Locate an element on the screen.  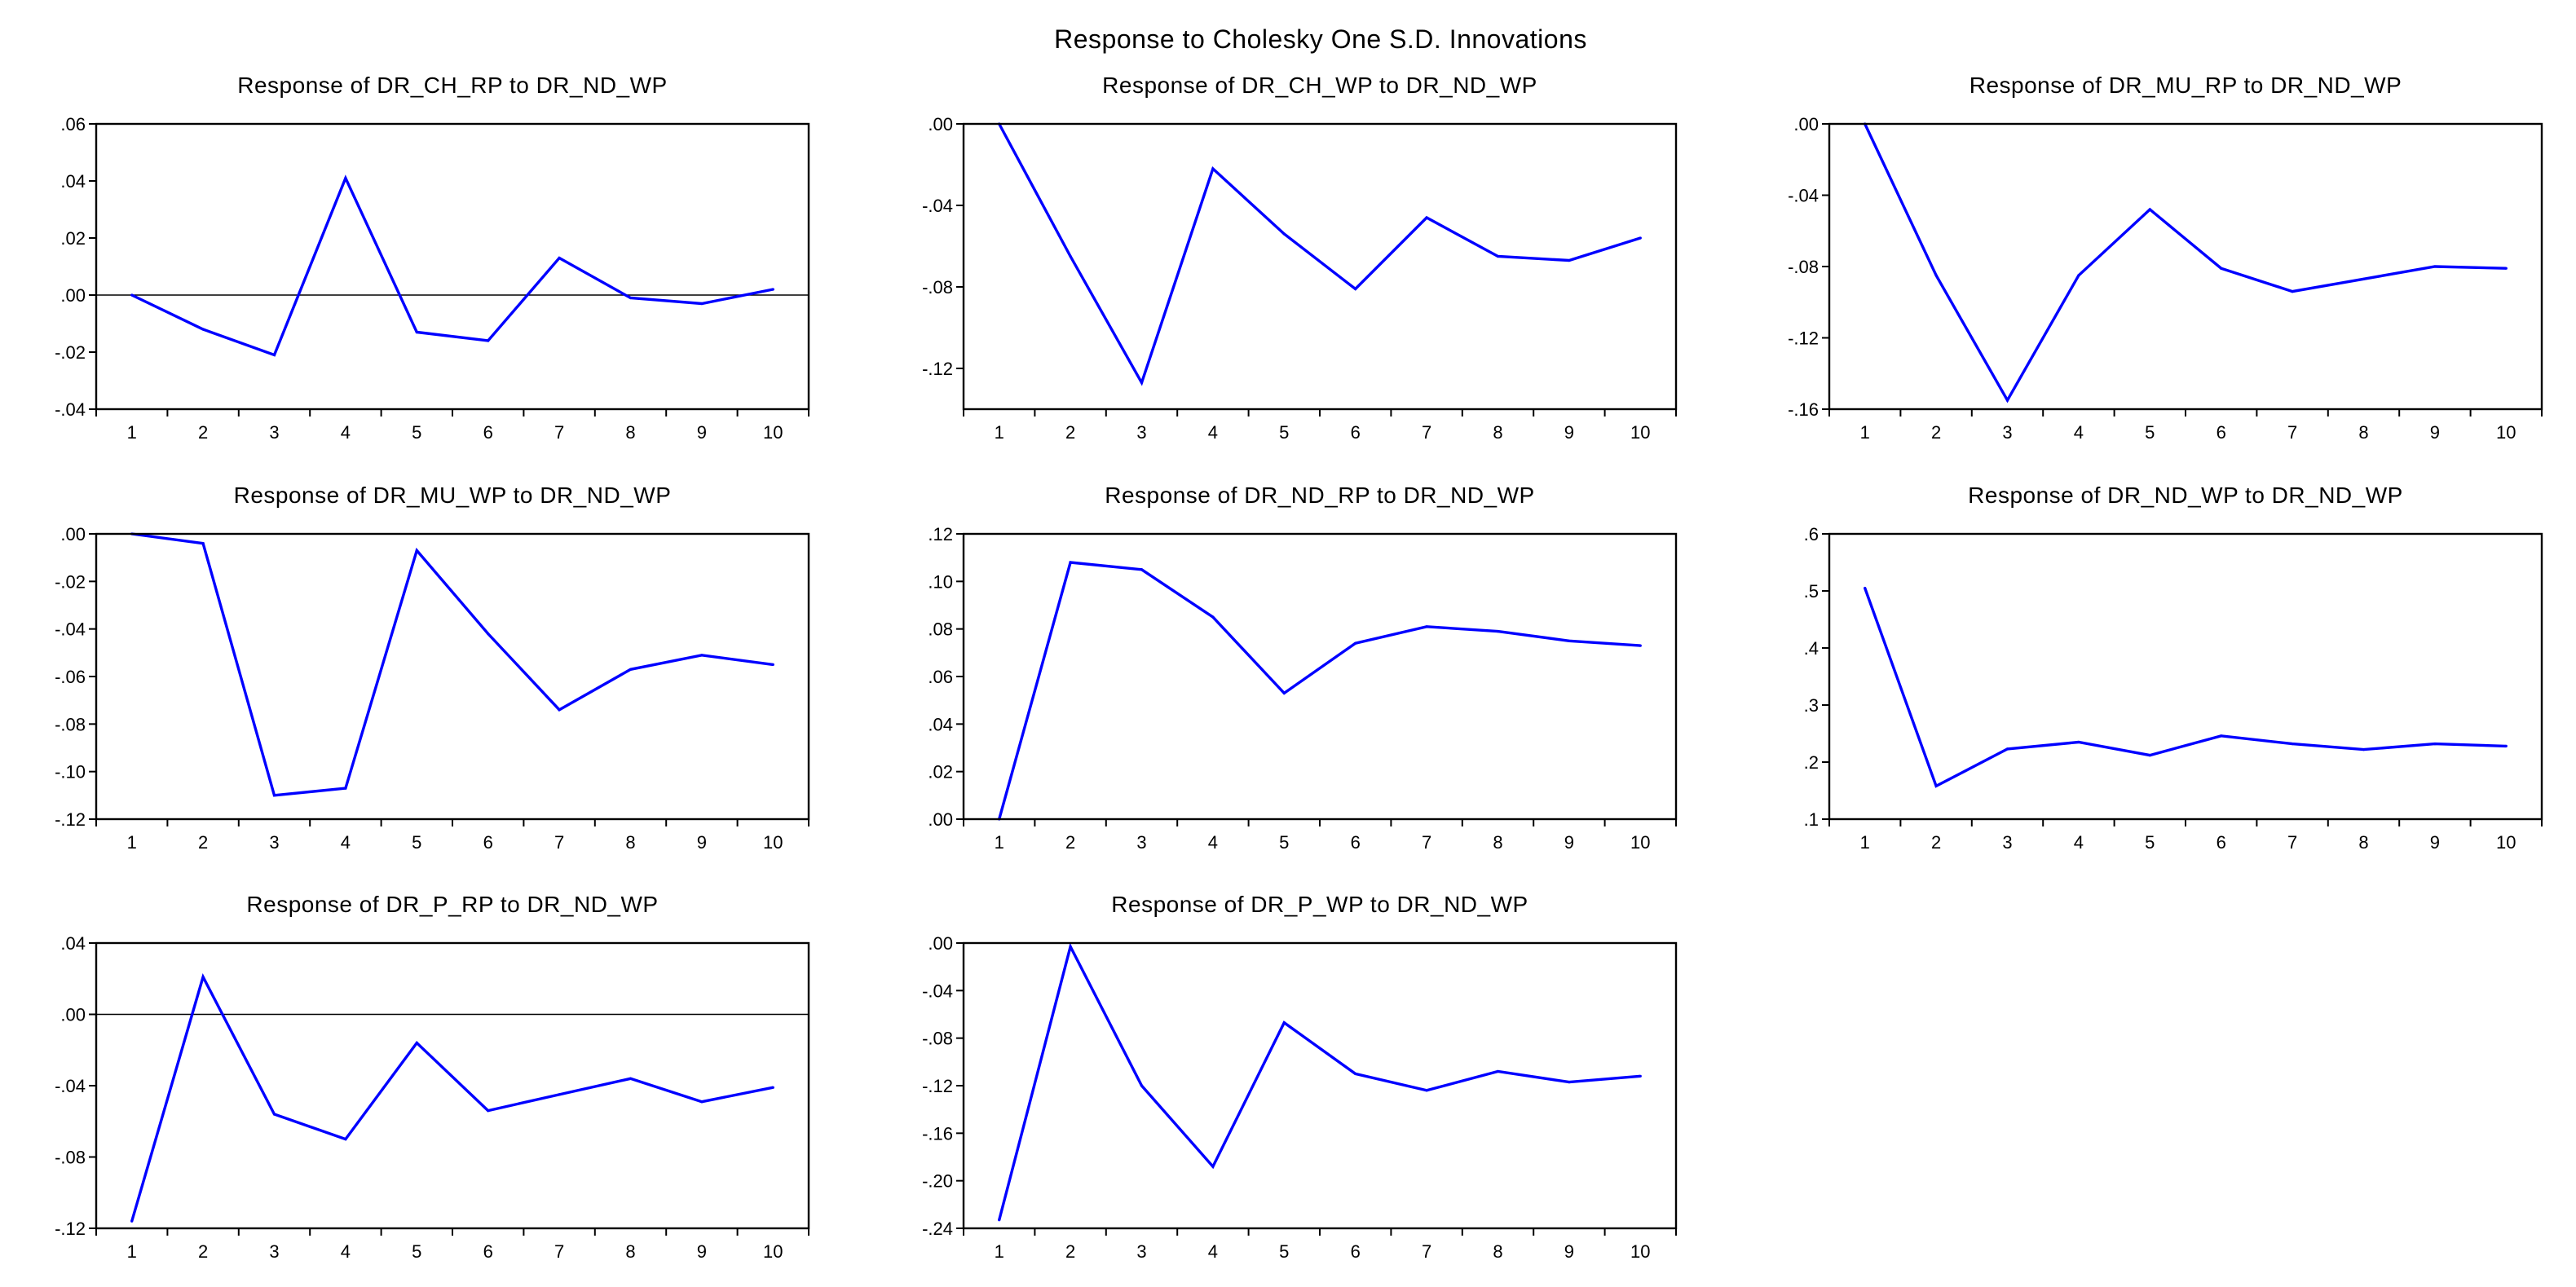
y-tick-label: .12 is located at coordinates (940, 534).